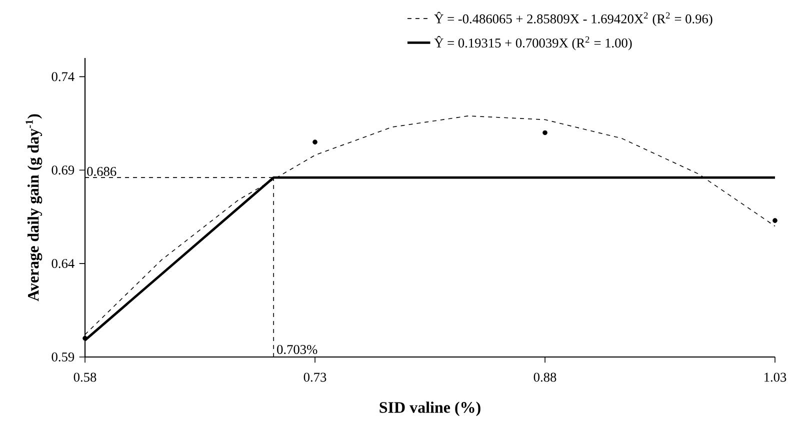 Image resolution: width=795 pixels, height=427 pixels. What do you see at coordinates (101, 171) in the screenshot?
I see `ref-line-label: 0.686` at bounding box center [101, 171].